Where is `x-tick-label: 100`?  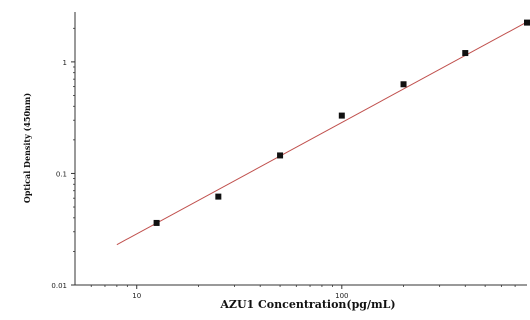 x-tick-label: 100 is located at coordinates (341, 296).